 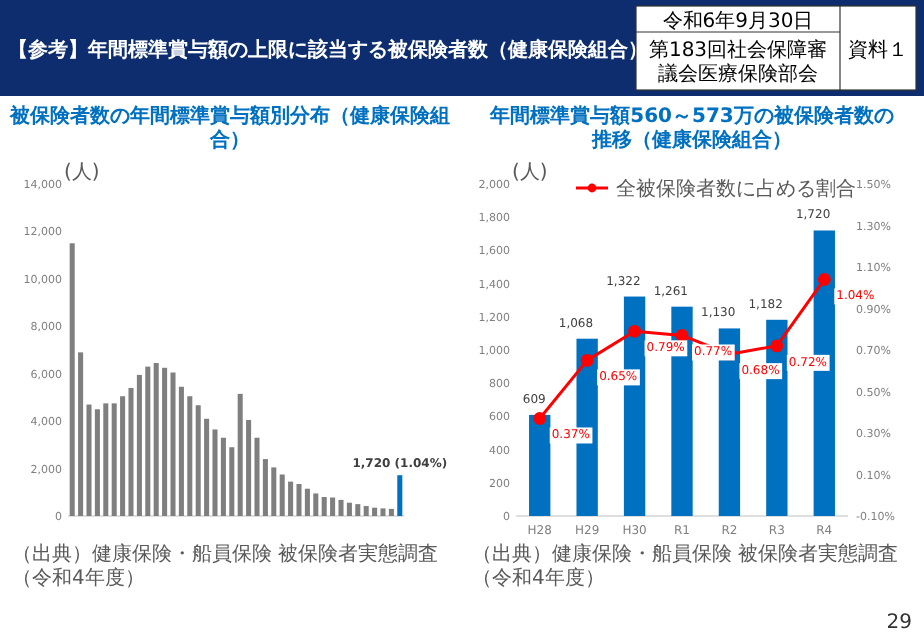 What do you see at coordinates (738, 62) in the screenshot?
I see `text: 第183回社会保障審議会医療保険部会` at bounding box center [738, 62].